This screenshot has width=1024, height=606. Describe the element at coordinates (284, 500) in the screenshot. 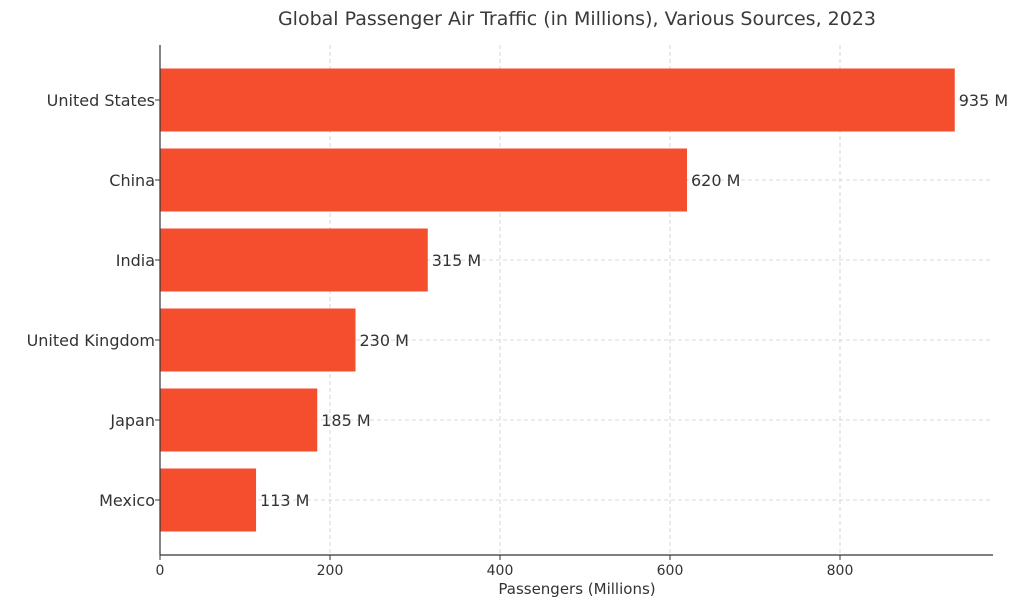

I see `bar-value-label: 113 M` at that location.